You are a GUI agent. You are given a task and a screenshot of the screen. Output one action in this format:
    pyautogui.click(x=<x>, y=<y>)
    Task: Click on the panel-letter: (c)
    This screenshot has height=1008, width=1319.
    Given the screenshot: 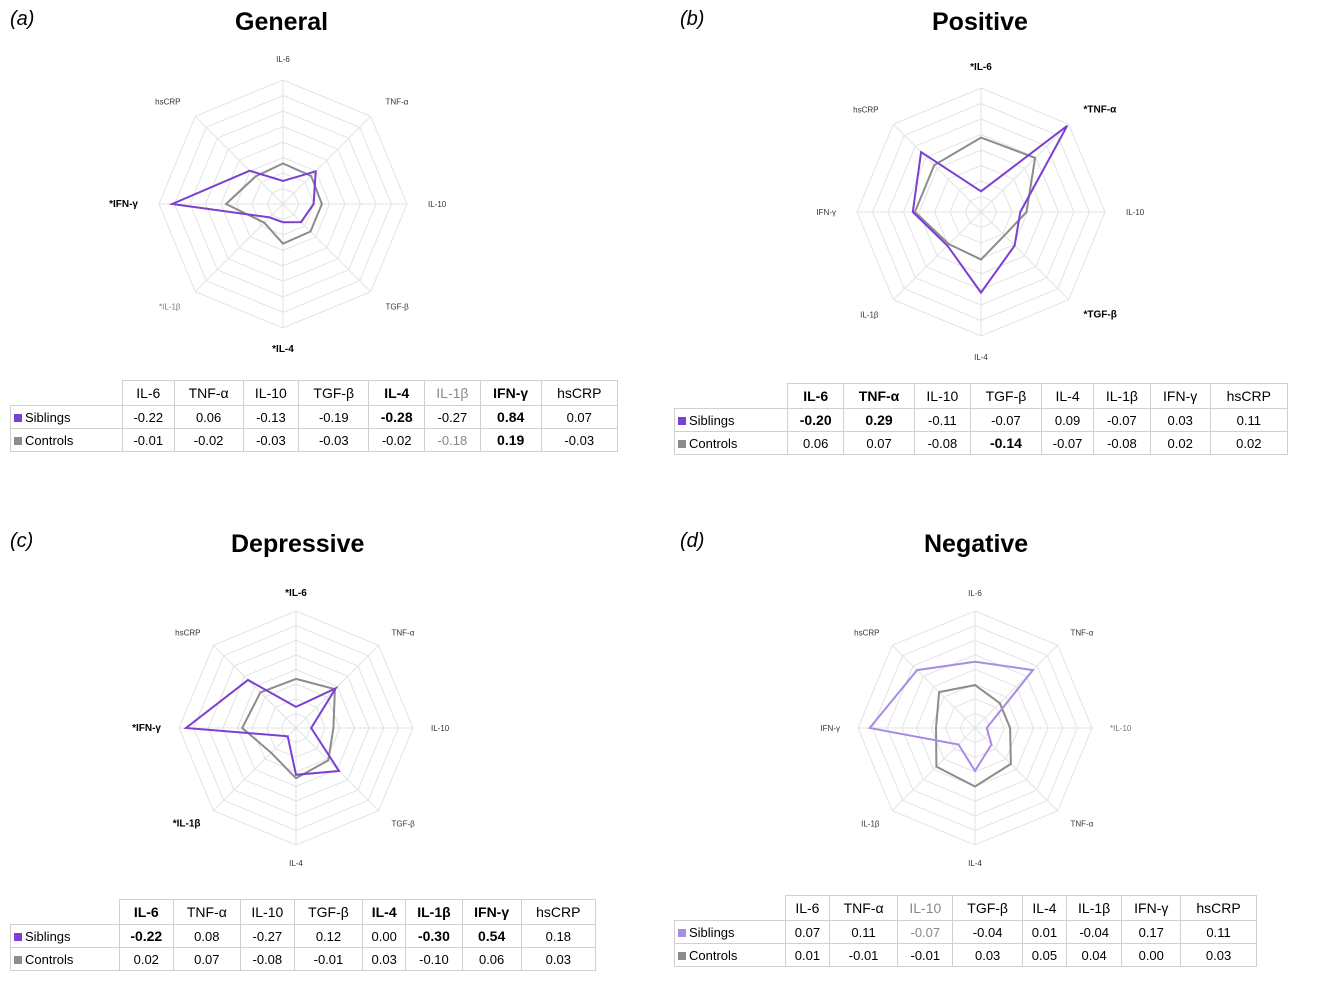 What is the action you would take?
    pyautogui.click(x=22, y=541)
    